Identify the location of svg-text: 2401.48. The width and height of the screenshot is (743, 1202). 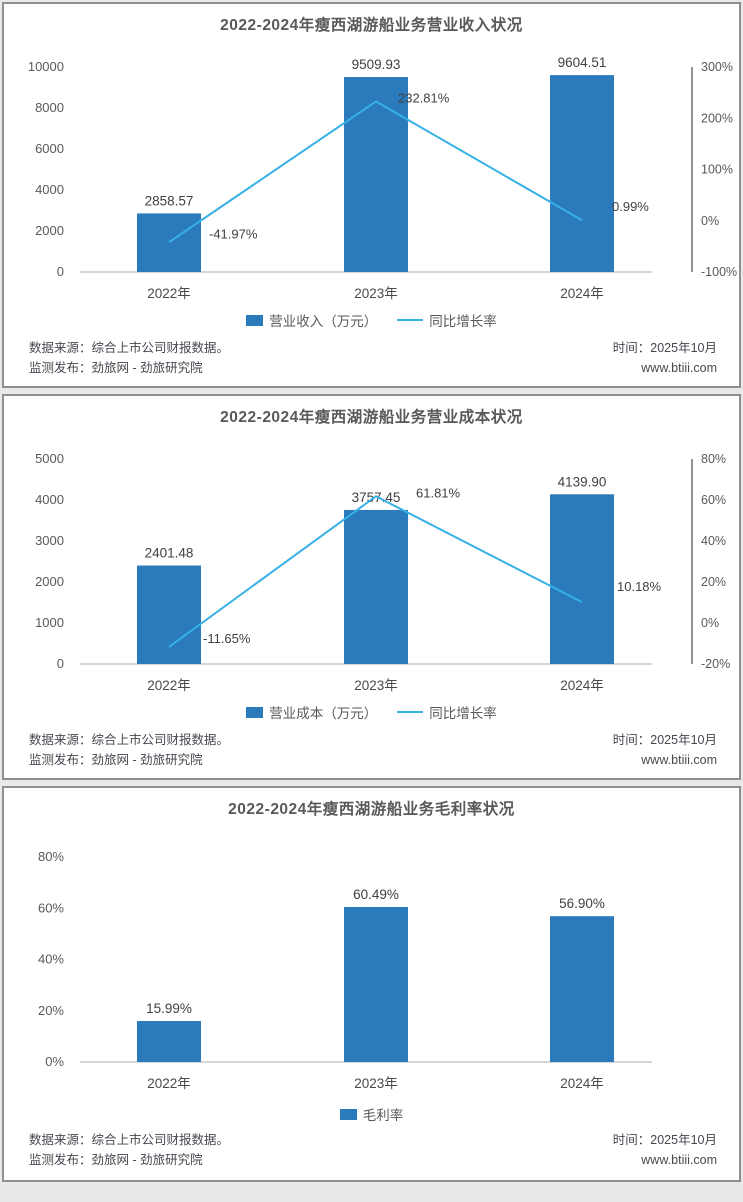
(169, 553).